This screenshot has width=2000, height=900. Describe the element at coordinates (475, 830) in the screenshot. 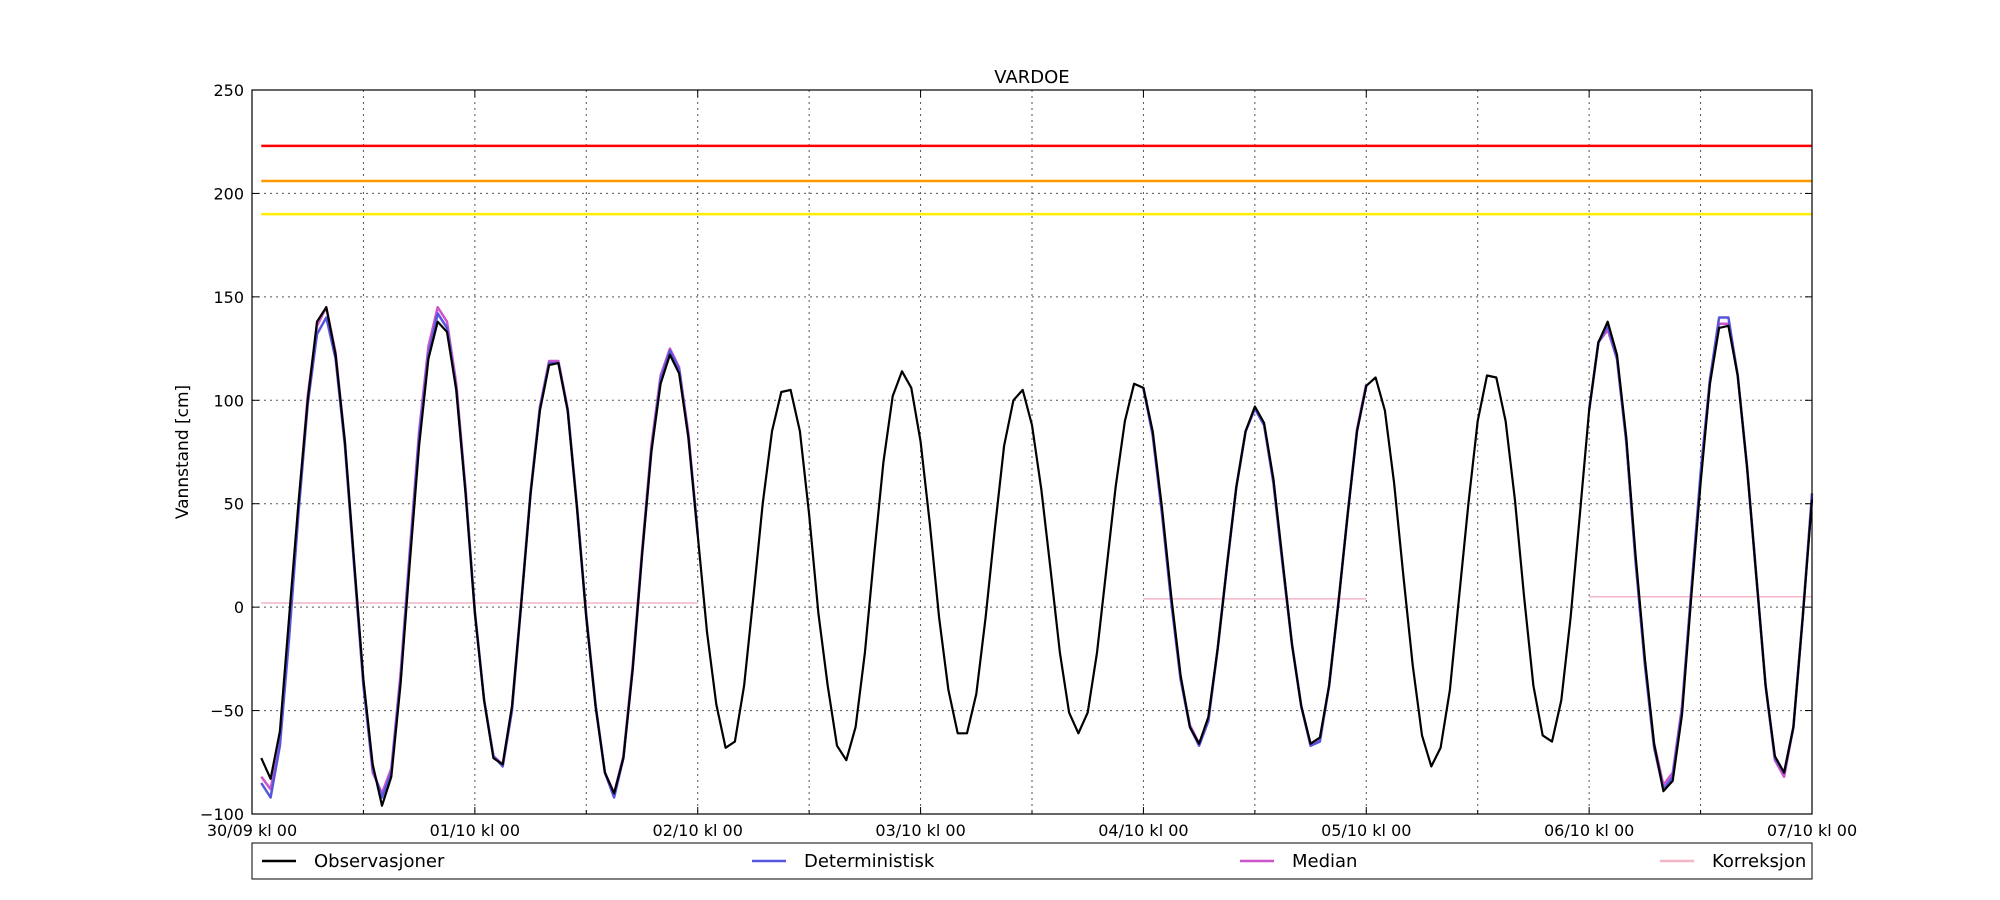

I see `x-tick-label: 01/10 kl 00` at that location.